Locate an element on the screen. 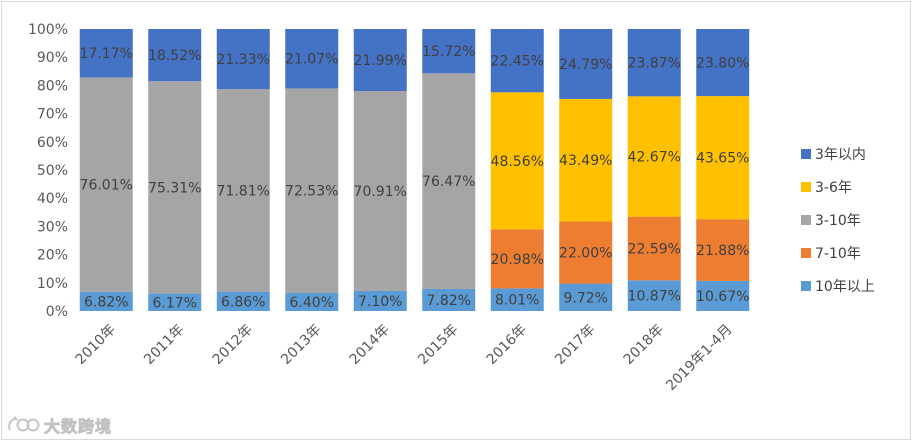 Image resolution: width=914 pixels, height=443 pixels. y-tick-label: 20% is located at coordinates (52, 256).